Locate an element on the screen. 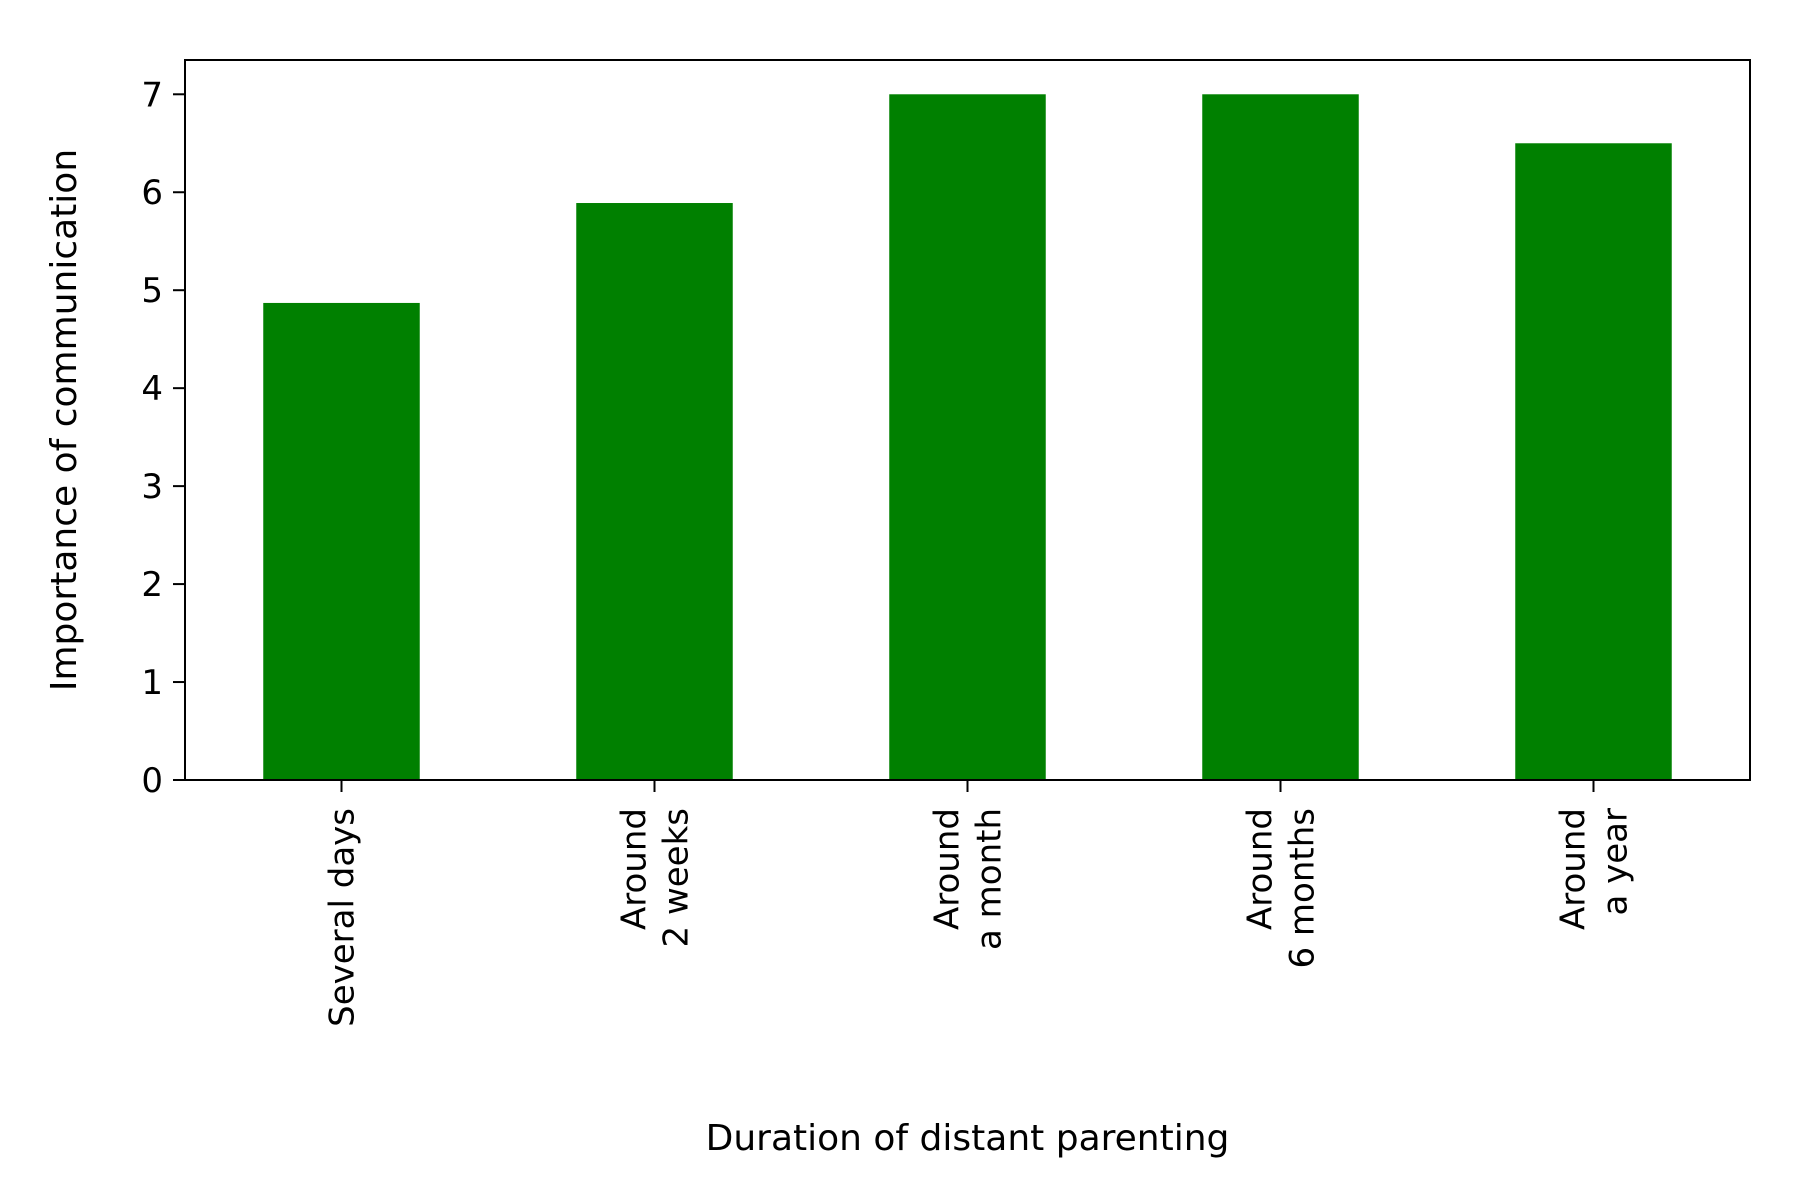  y-tick-label: 1 is located at coordinates (152, 683).